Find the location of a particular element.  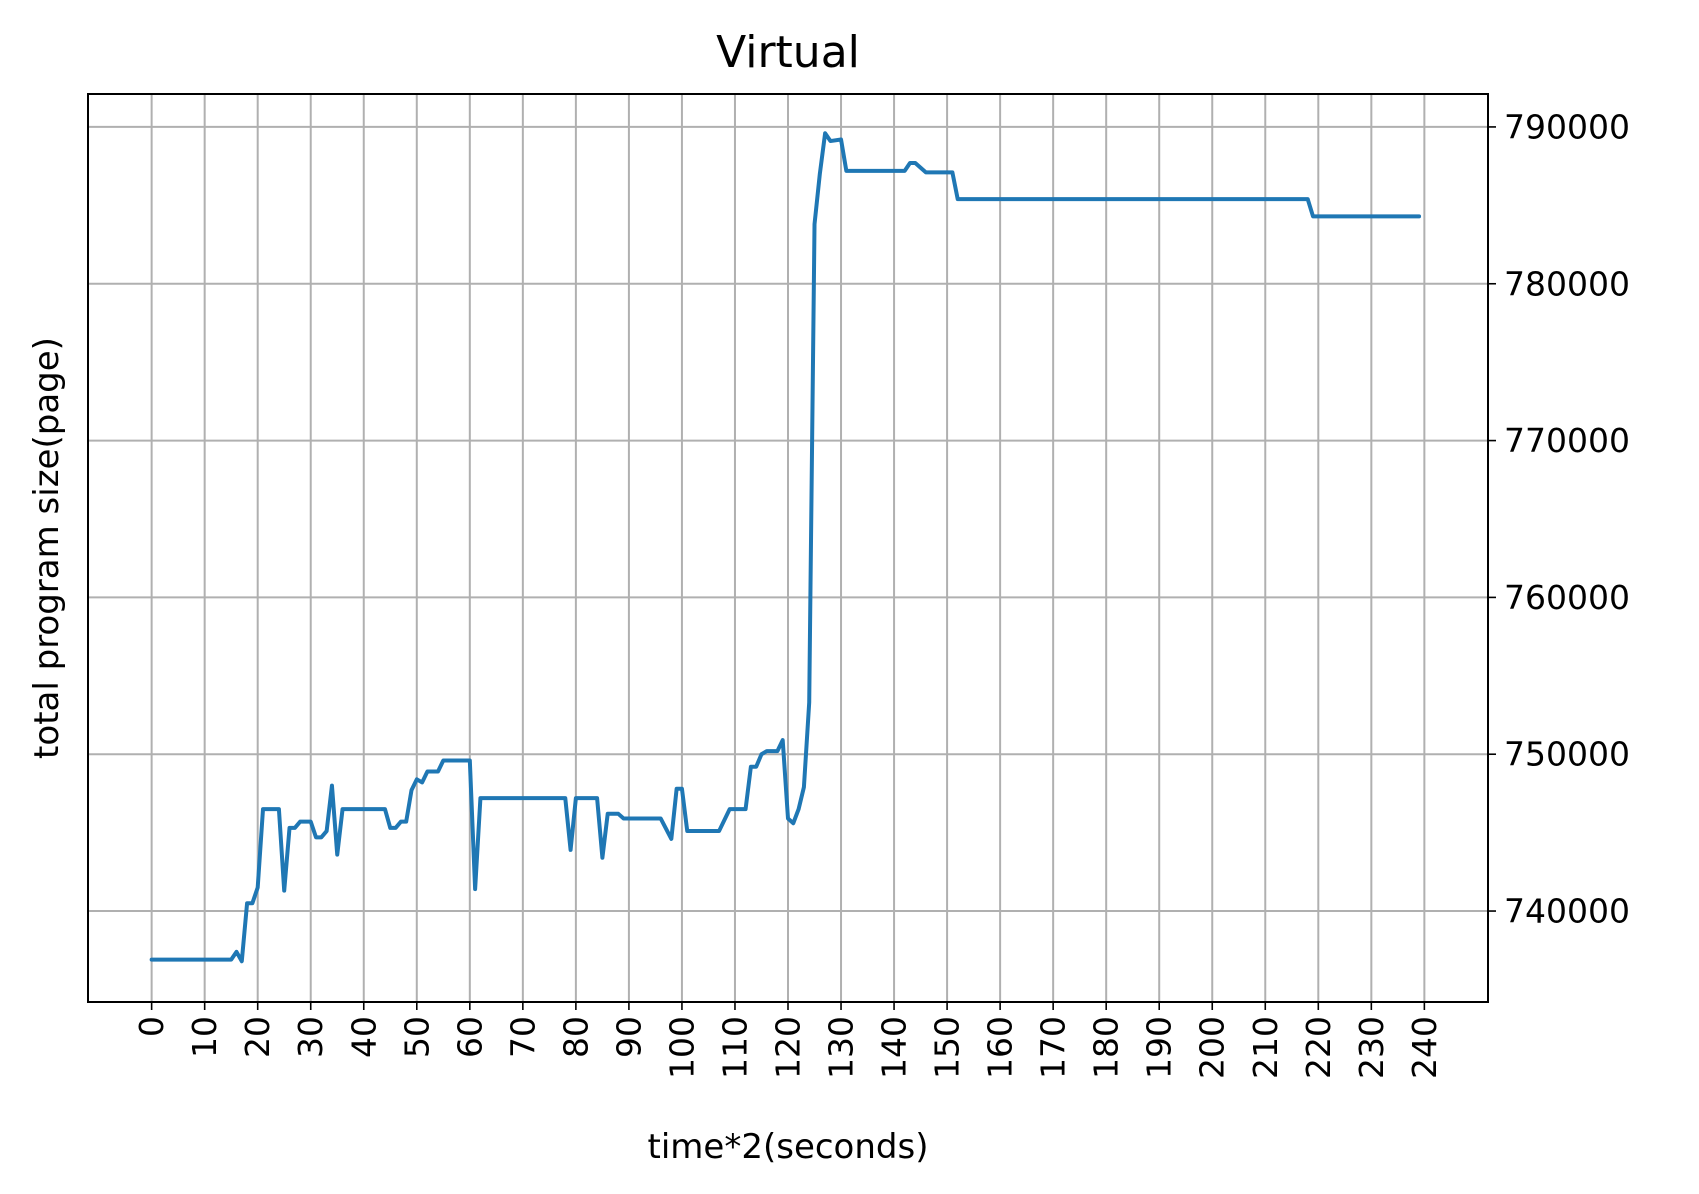

y-tick-label: 790000 is located at coordinates (1567, 126).